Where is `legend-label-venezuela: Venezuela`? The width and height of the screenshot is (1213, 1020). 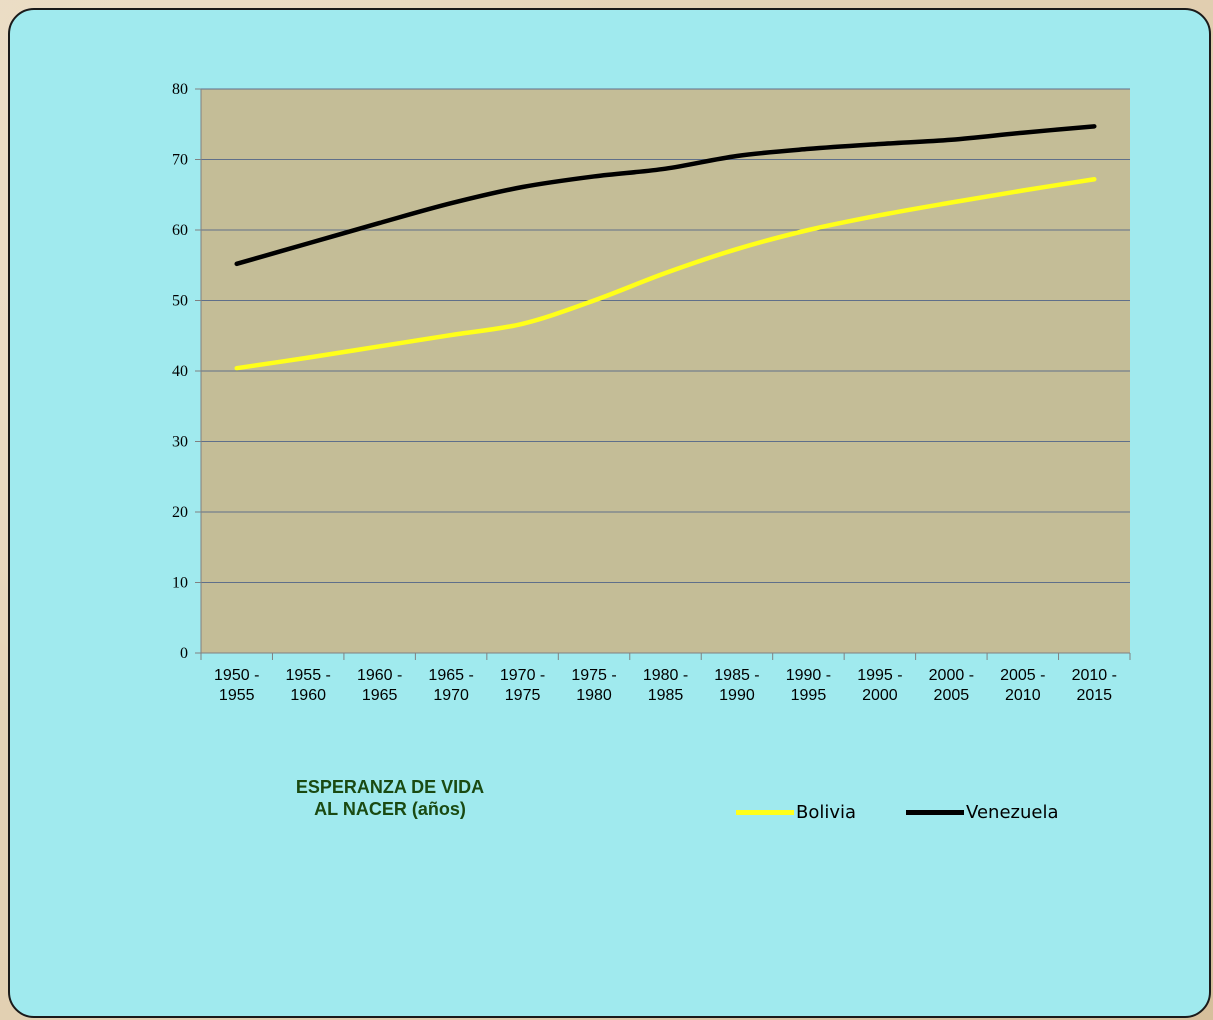
legend-label-venezuela: Venezuela is located at coordinates (1012, 812).